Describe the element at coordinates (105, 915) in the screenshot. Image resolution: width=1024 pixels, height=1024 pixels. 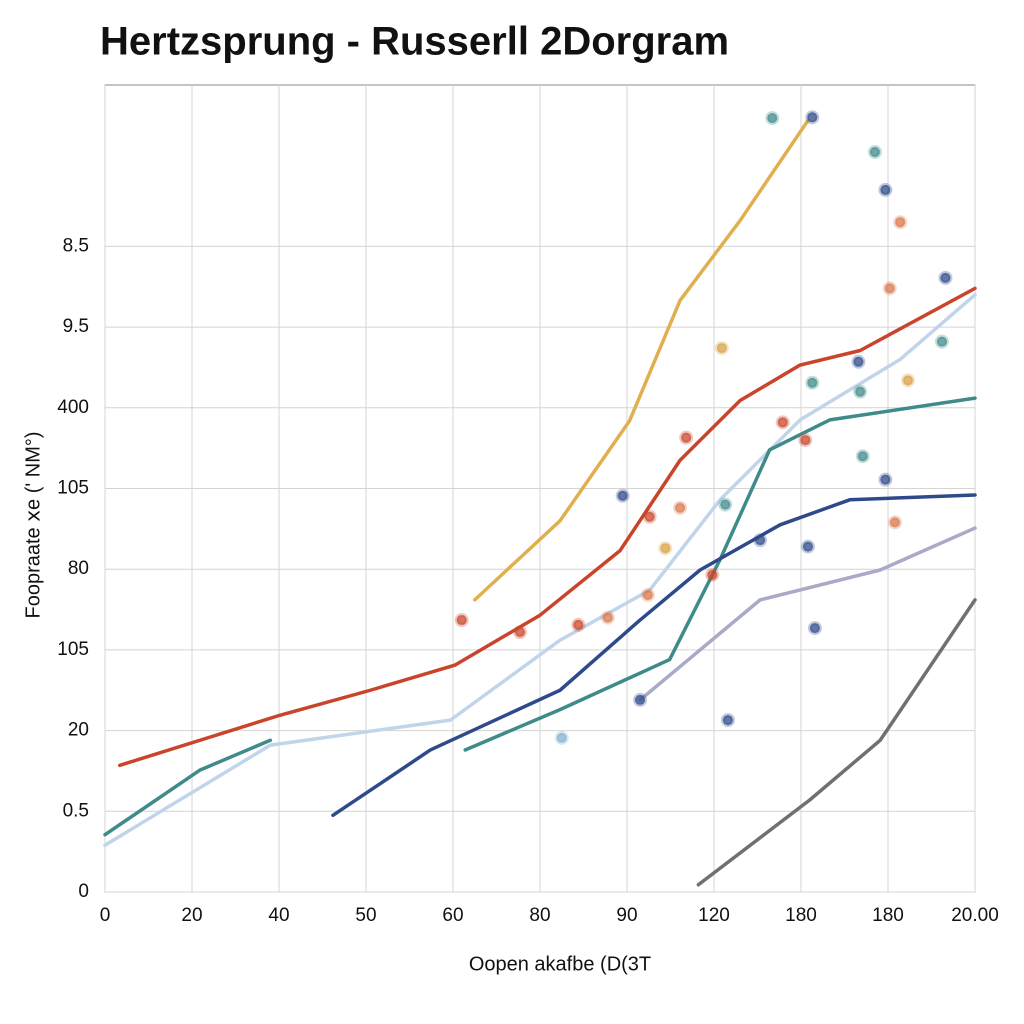
I see `x-tick-label: 0` at that location.